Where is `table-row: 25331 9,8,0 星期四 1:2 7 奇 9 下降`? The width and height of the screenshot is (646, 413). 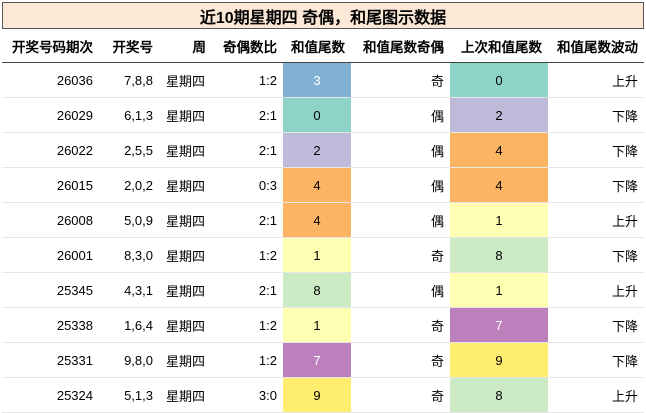
table-row: 25331 9,8,0 星期四 1:2 7 奇 9 下降 is located at coordinates (323, 360).